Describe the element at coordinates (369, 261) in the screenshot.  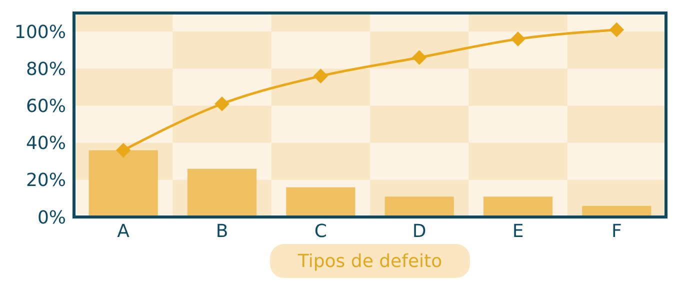
I see `x-axis-title: Tipos de defeito` at that location.